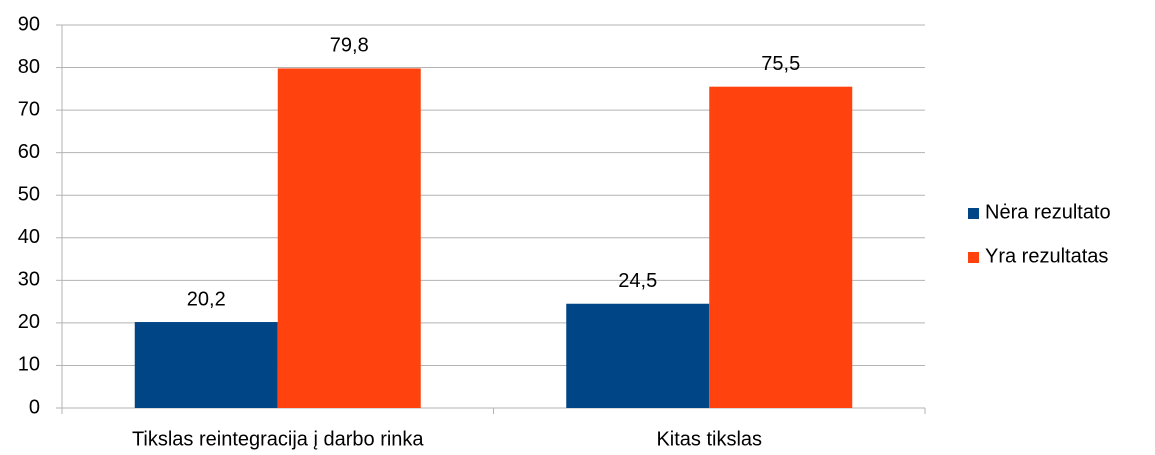  Describe the element at coordinates (29, 67) in the screenshot. I see `y-tick-label: 80` at that location.